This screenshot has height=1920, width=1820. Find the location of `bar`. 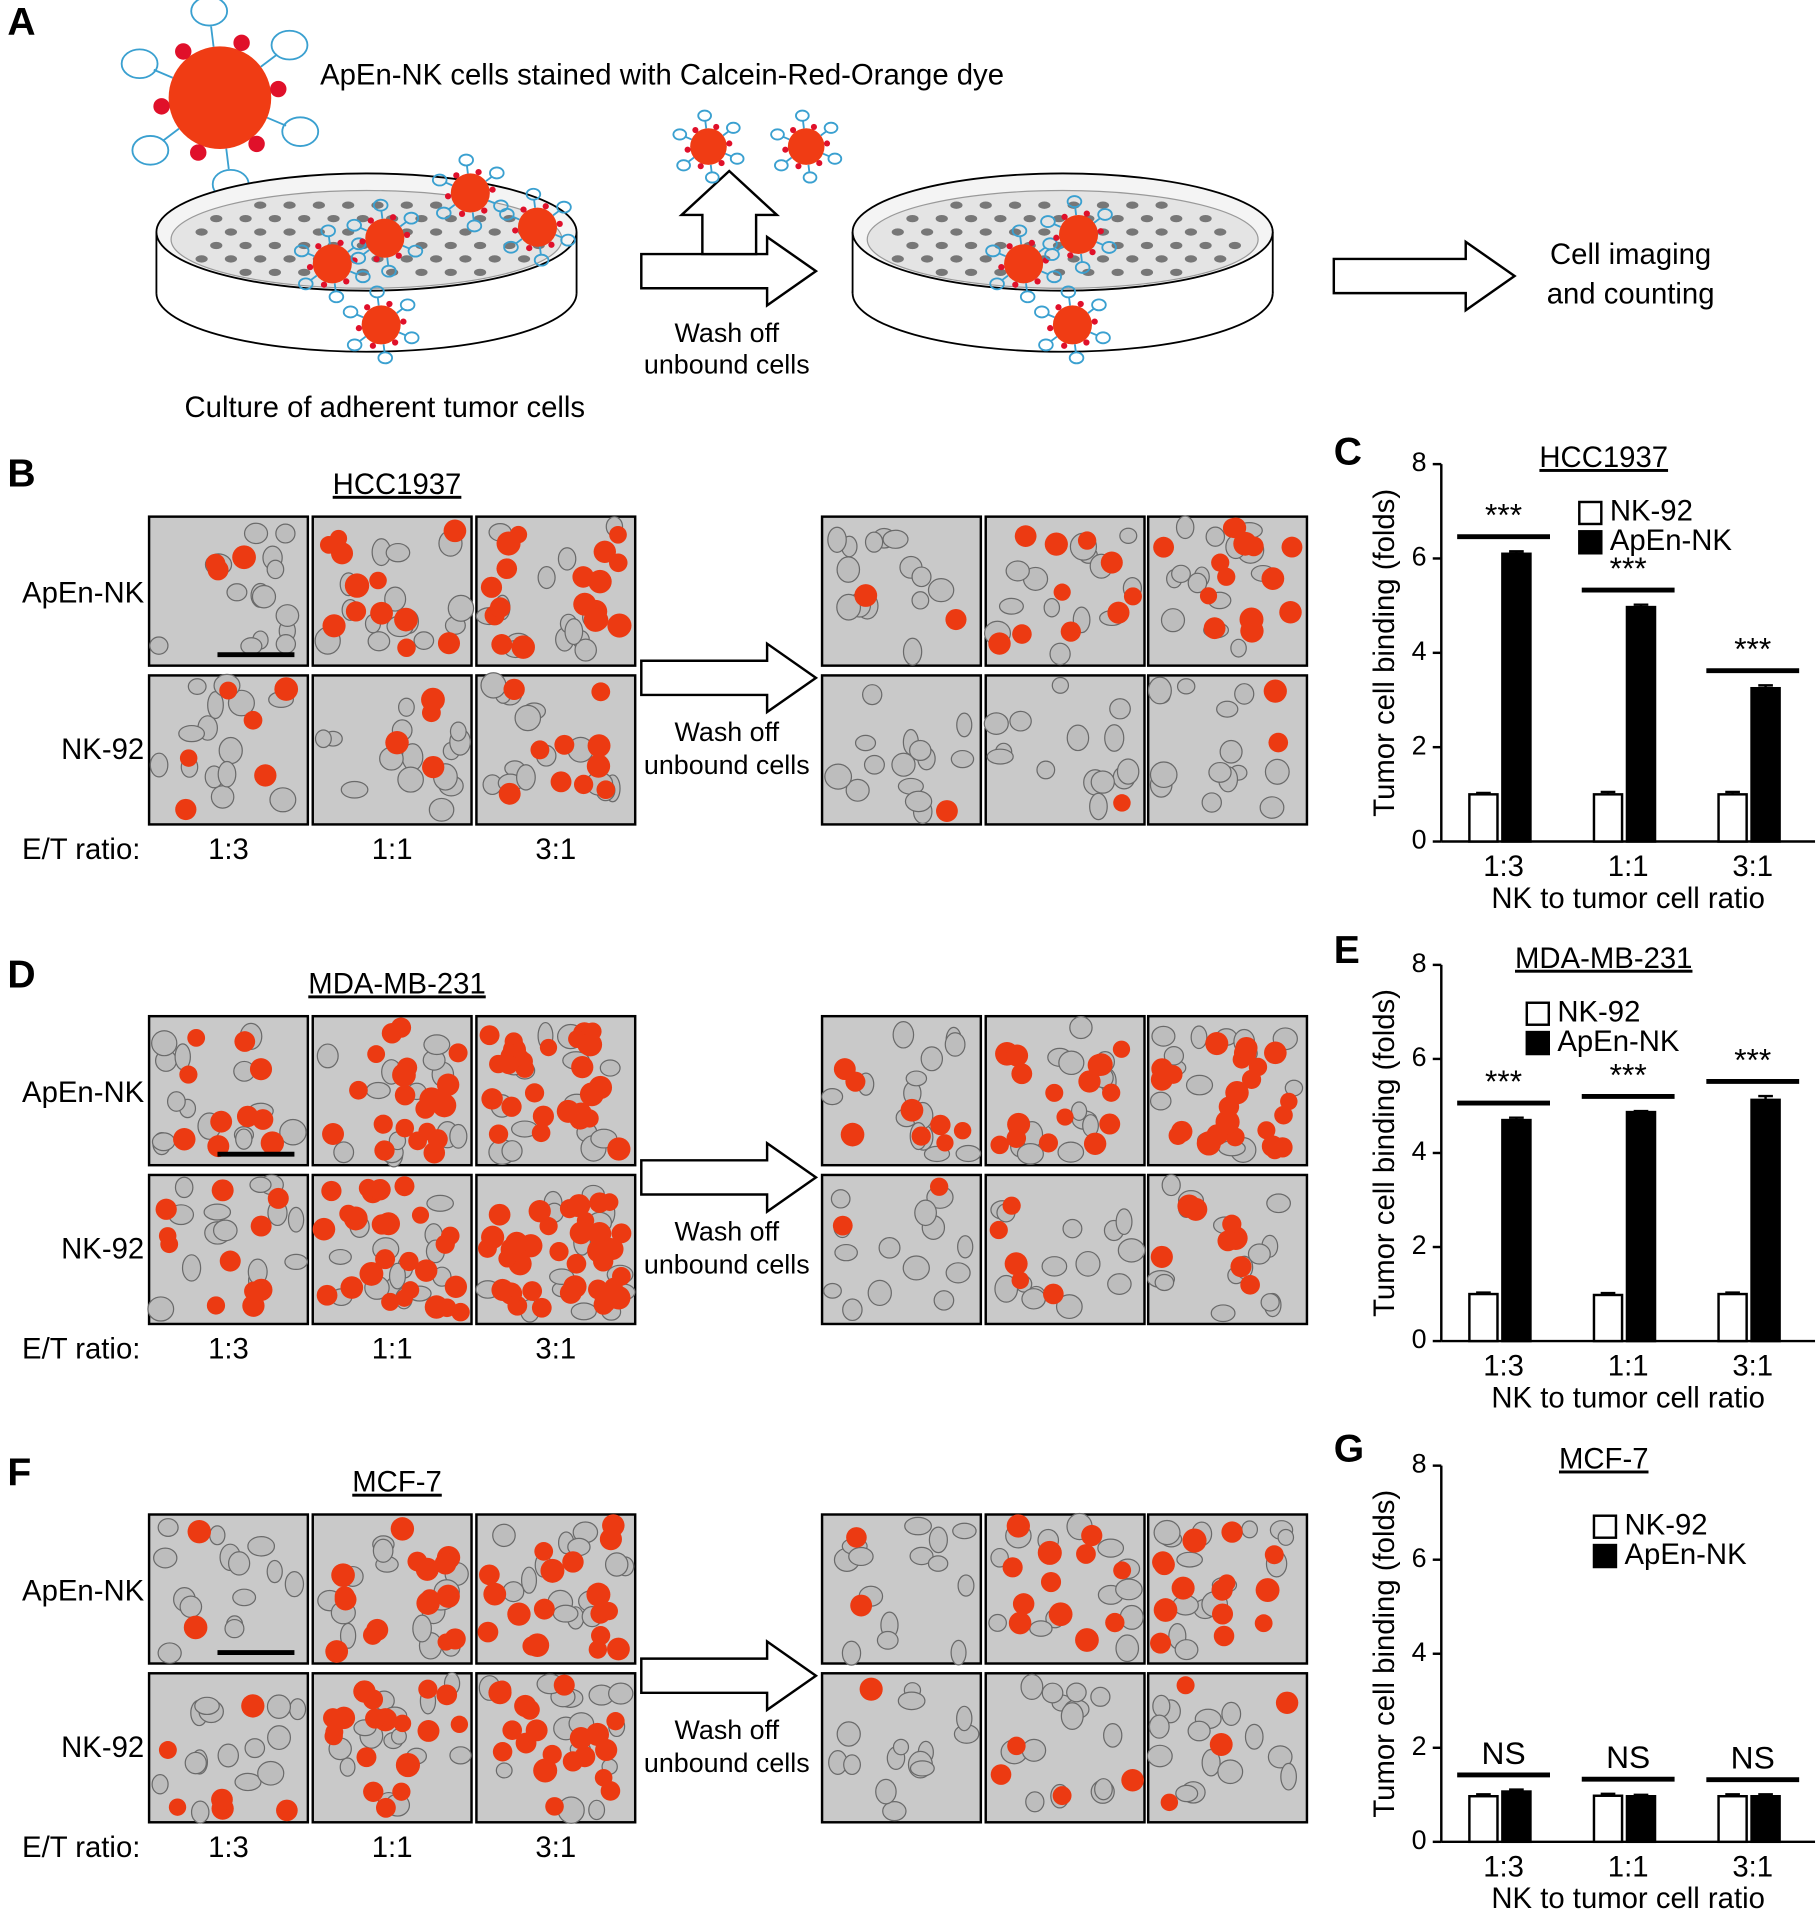

bar is located at coordinates (1608, 1318).